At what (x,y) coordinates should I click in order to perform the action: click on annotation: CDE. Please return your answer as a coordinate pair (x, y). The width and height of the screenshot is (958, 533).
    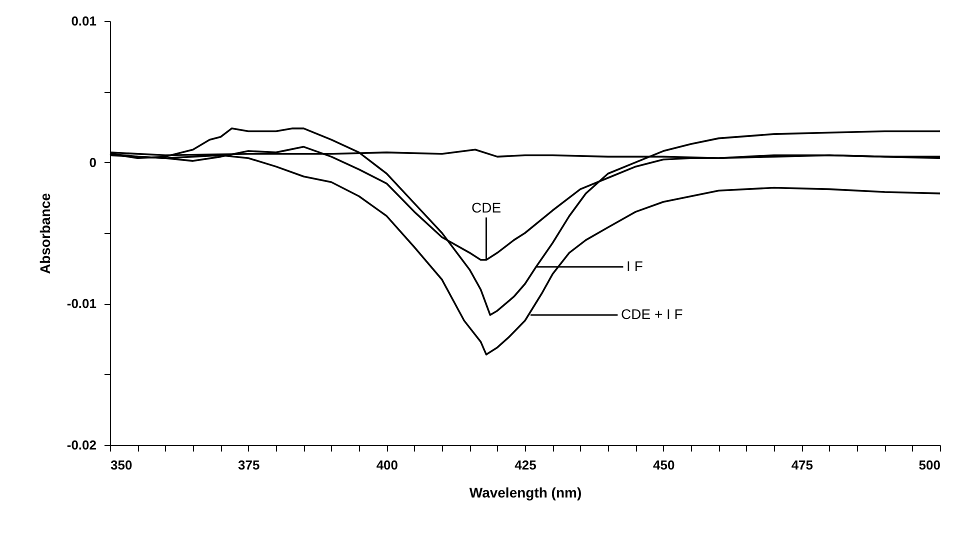
    Looking at the image, I should click on (486, 207).